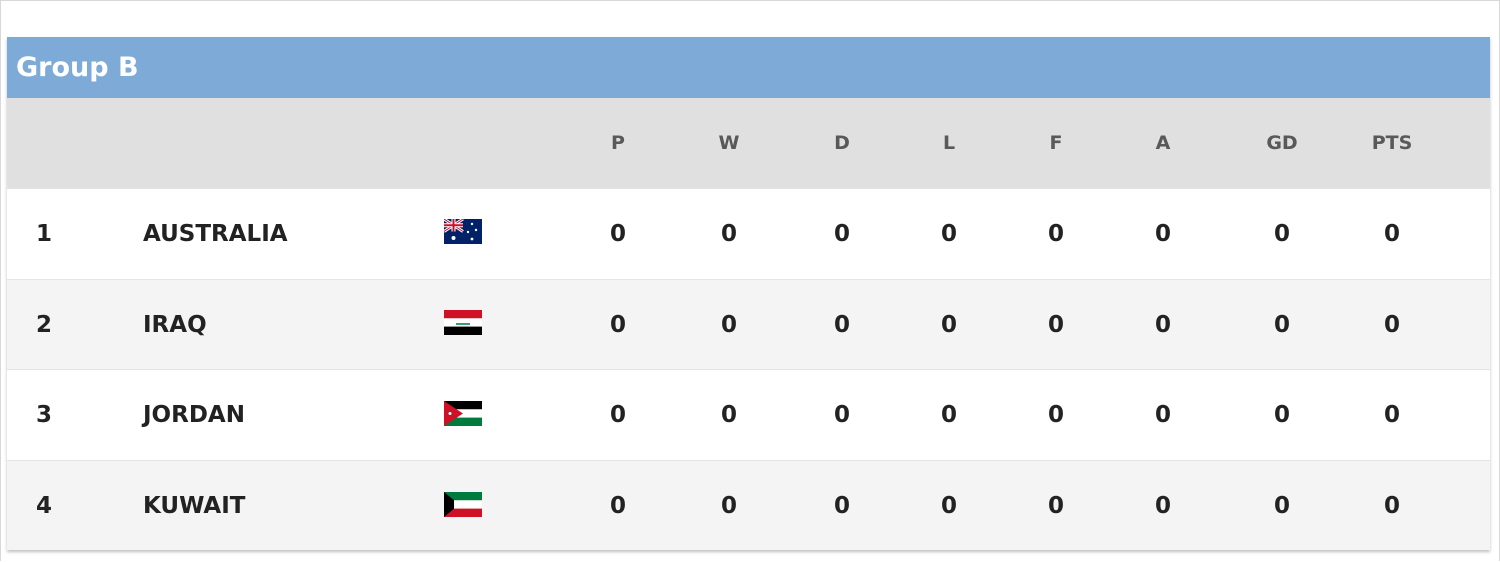 This screenshot has width=1500, height=562. What do you see at coordinates (215, 234) in the screenshot?
I see `team-name: AUSTRALIA` at bounding box center [215, 234].